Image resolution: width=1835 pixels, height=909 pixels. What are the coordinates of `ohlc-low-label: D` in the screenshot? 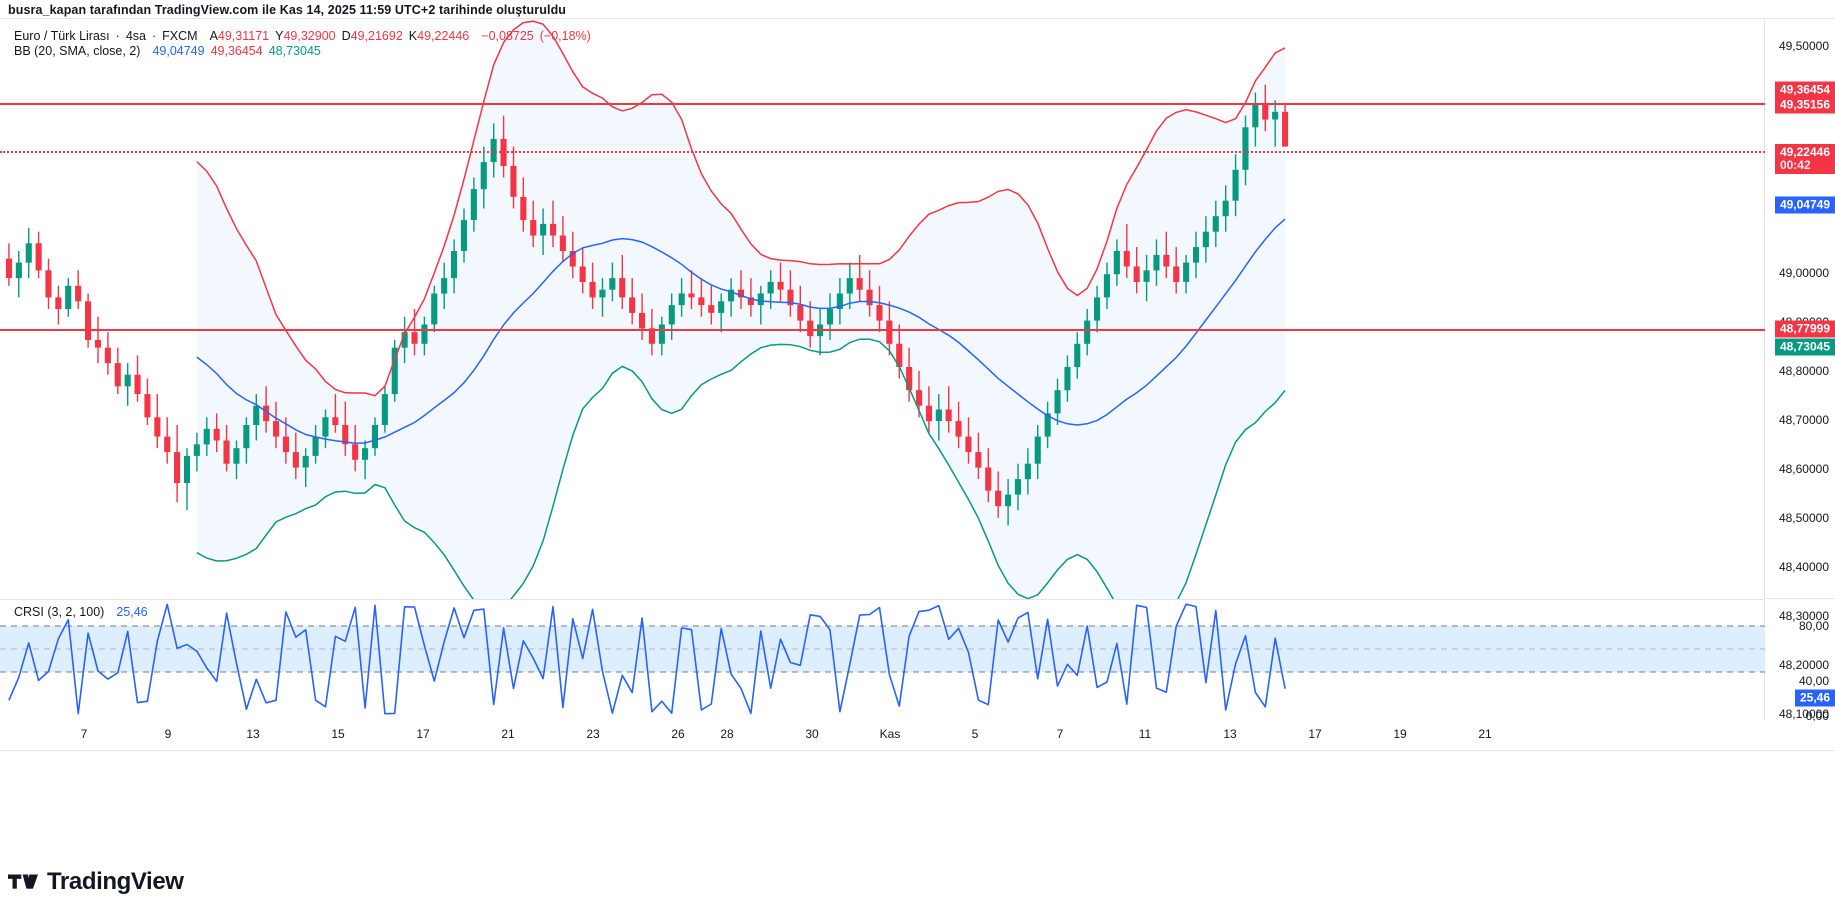 It's located at (346, 36).